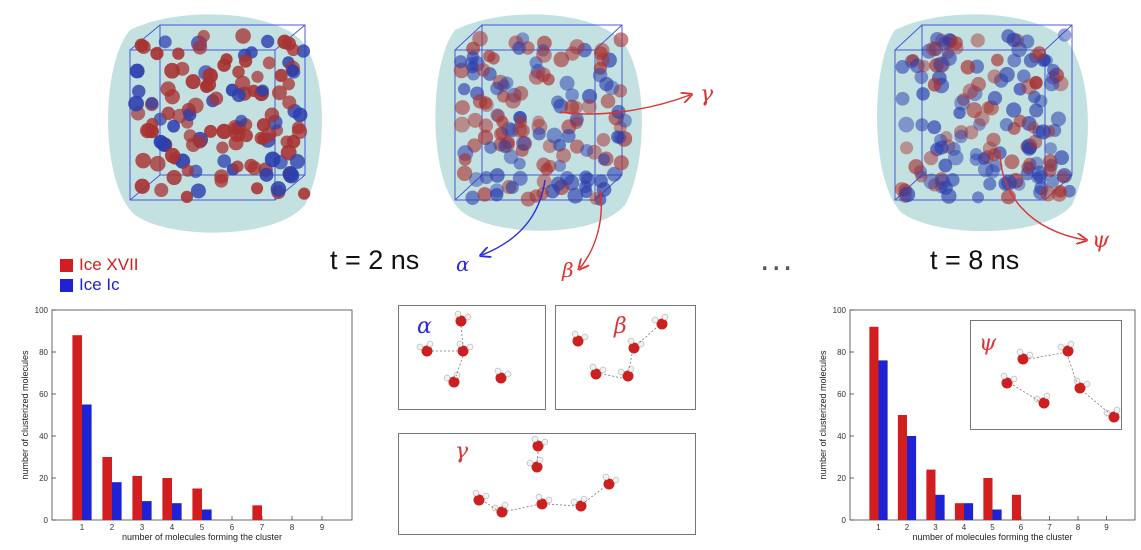  I want to click on hydrogen-bond, so click(1045, 356).